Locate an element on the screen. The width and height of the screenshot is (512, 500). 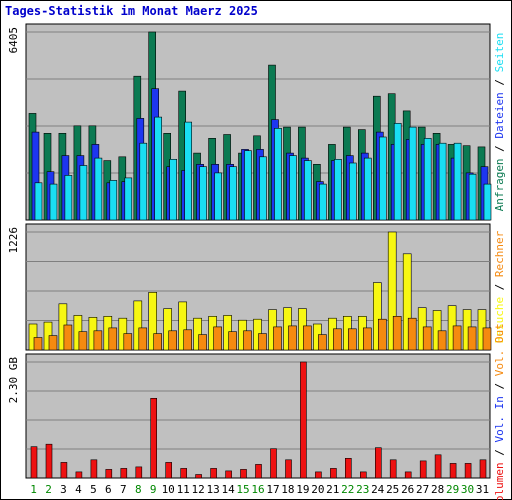
day-label-2: 2 is located at coordinates (48, 489).